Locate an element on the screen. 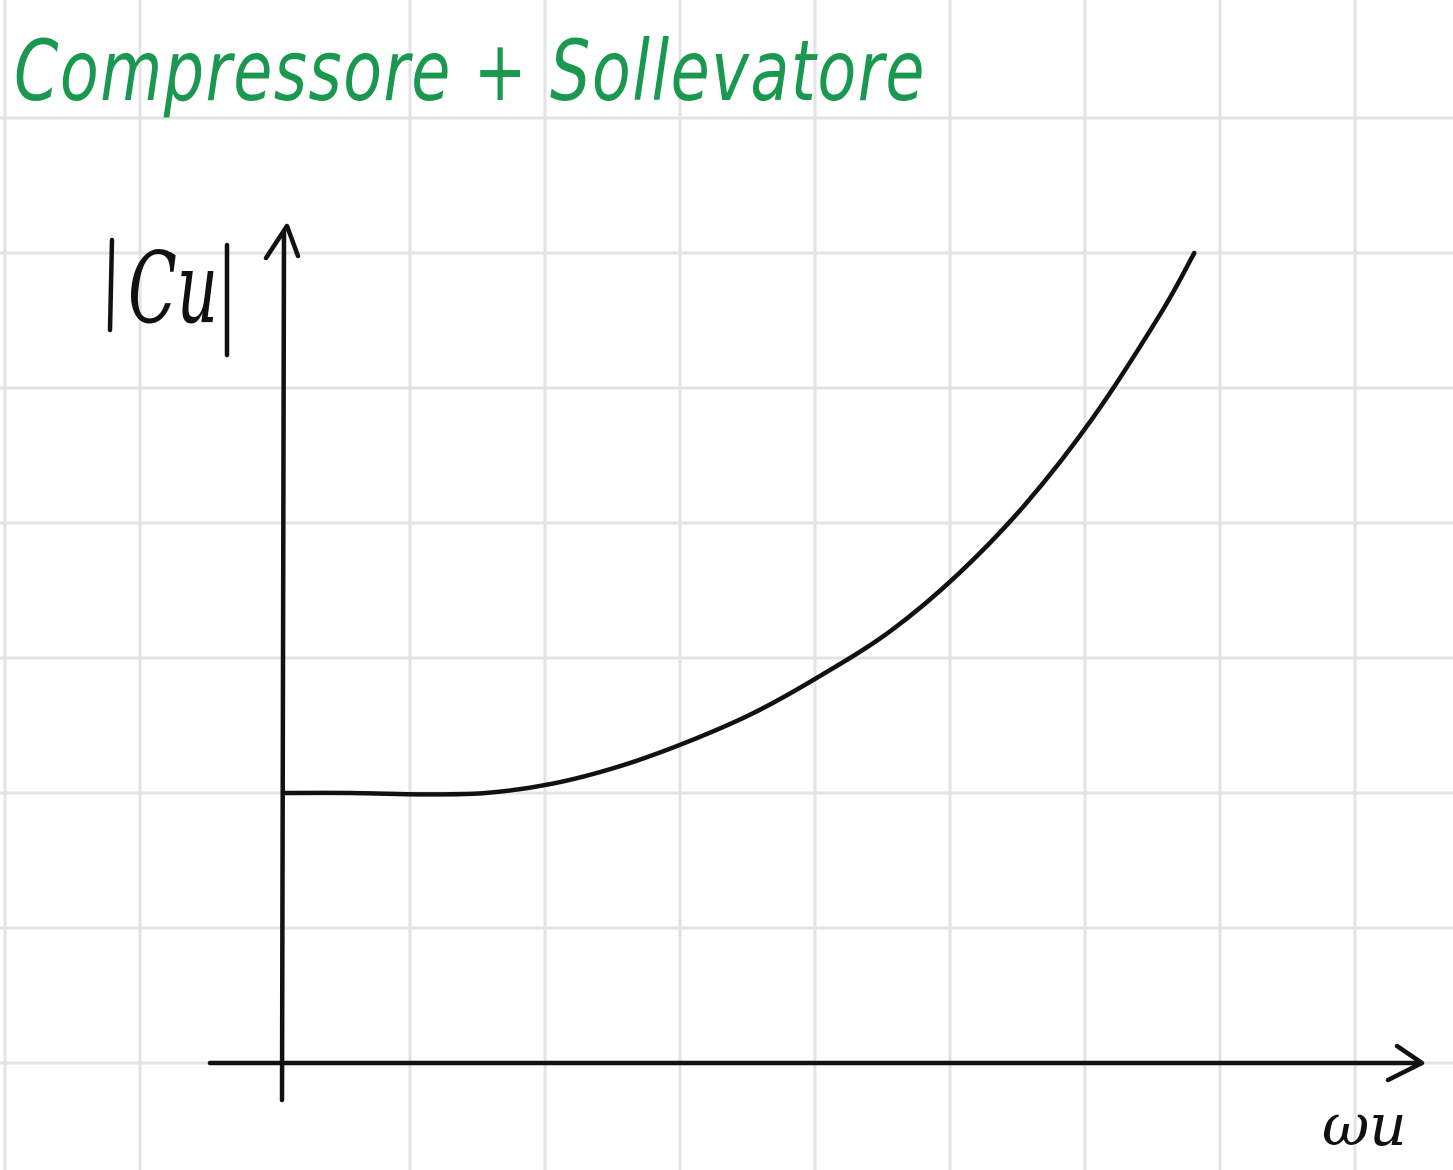 The height and width of the screenshot is (1170, 1453). y-axis-arrowhead is located at coordinates (282, 242).